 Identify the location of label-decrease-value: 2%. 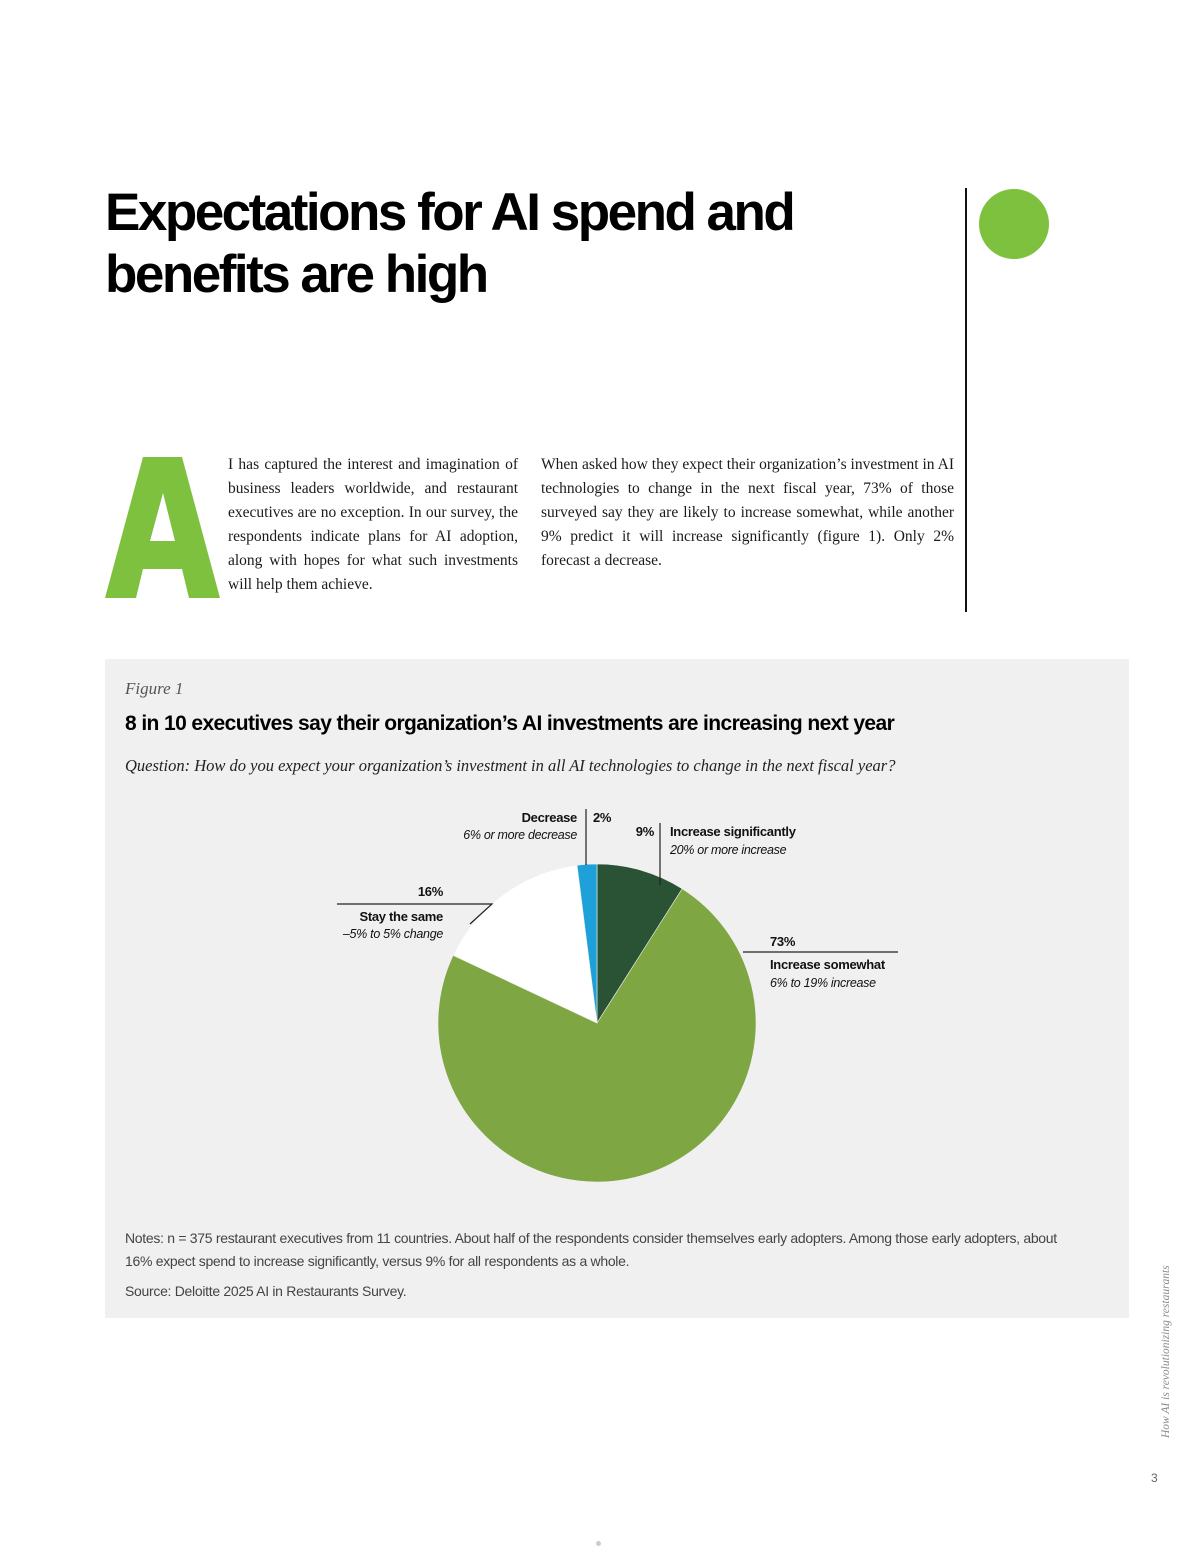
(602, 817).